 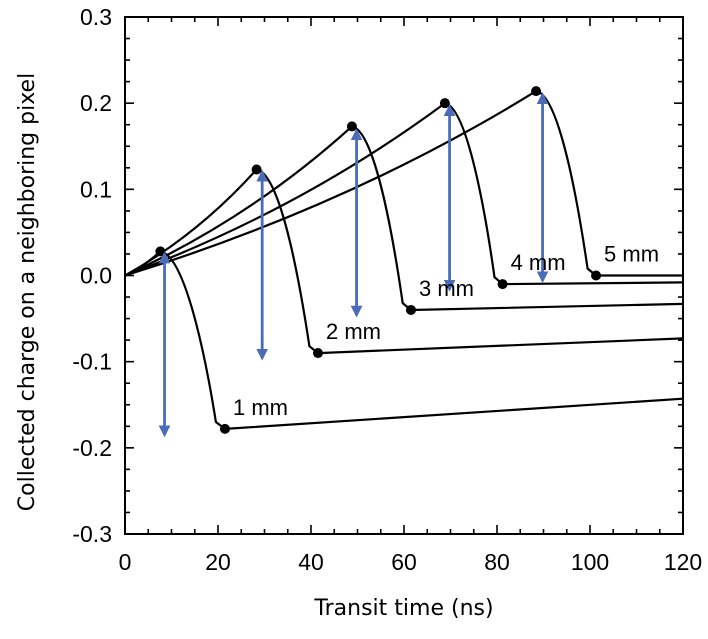 What do you see at coordinates (96, 103) in the screenshot?
I see `y-tick-label: 0.2` at bounding box center [96, 103].